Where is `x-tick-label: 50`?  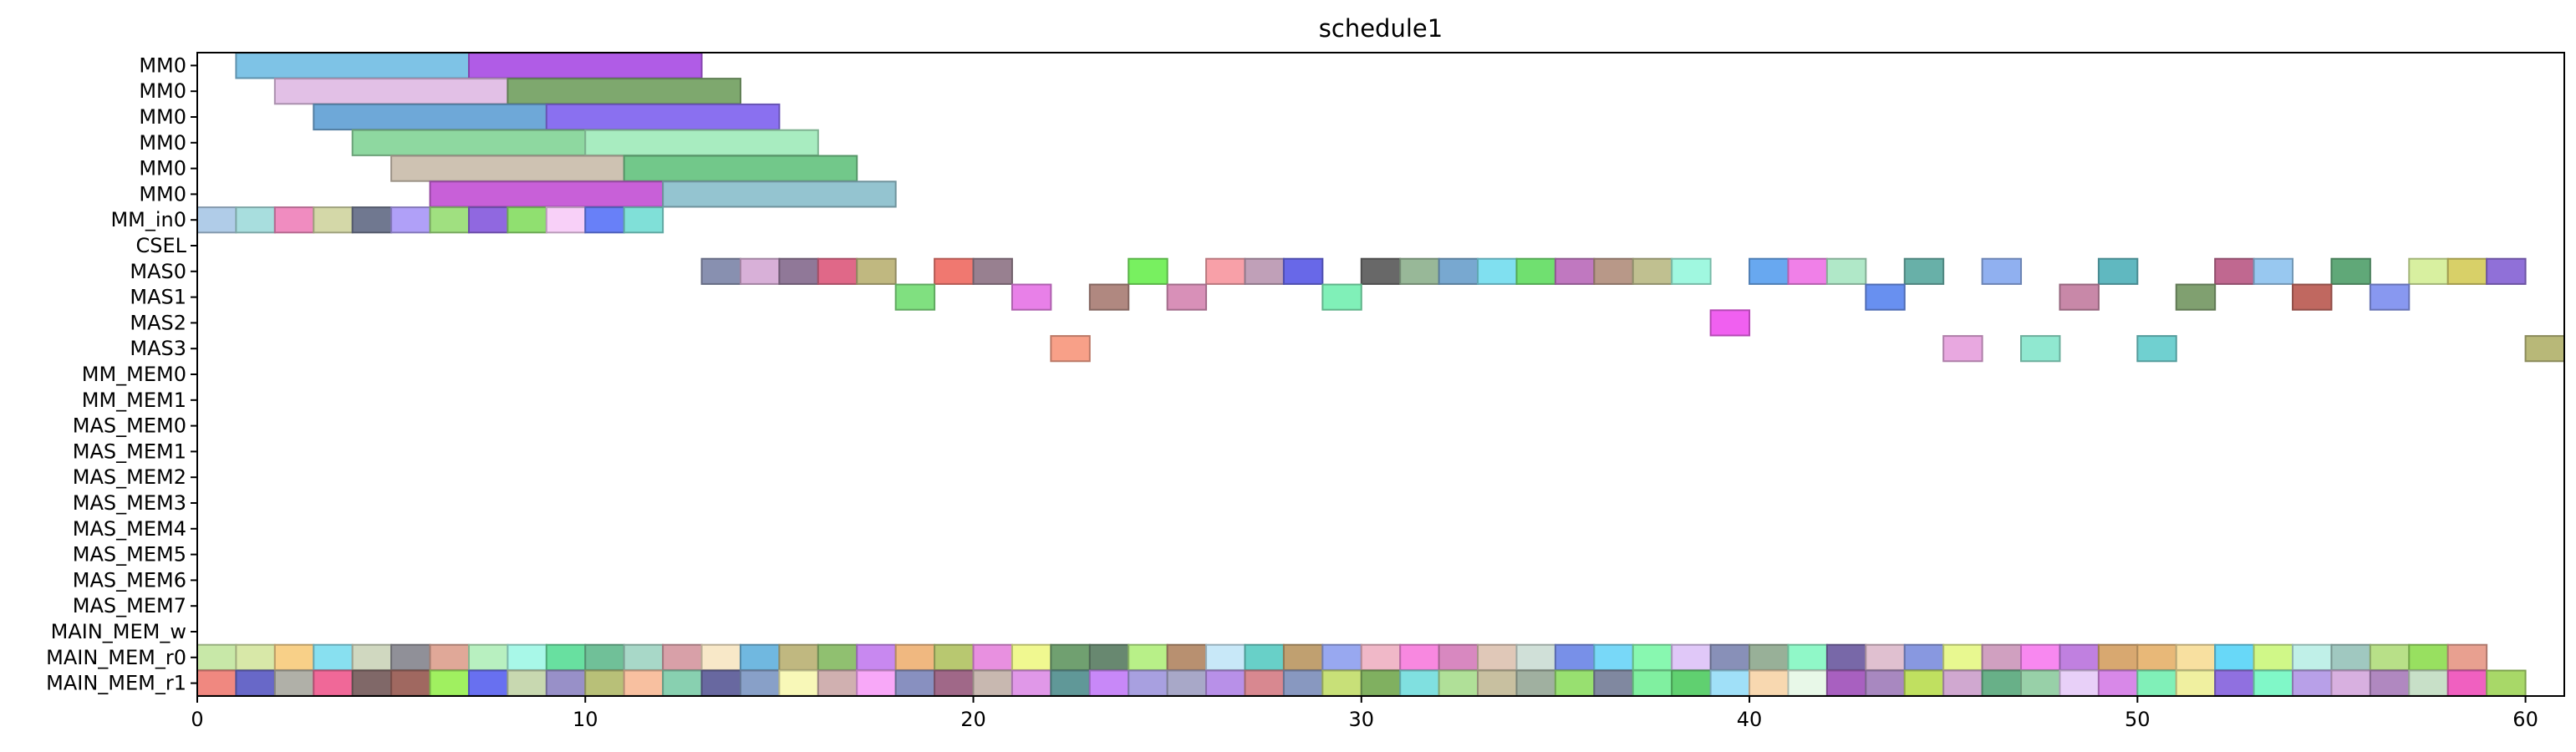
x-tick-label: 50 is located at coordinates (2138, 719).